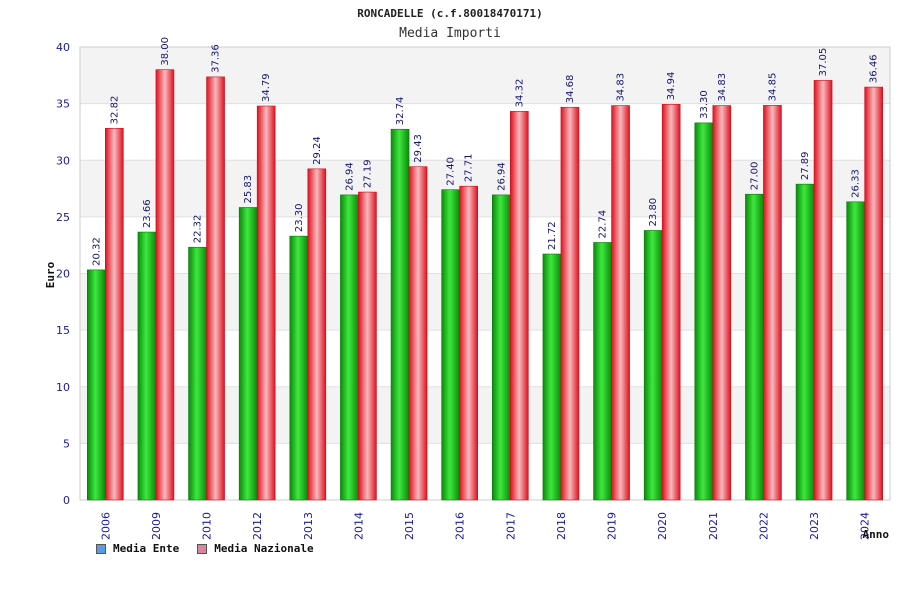 Image resolution: width=900 pixels, height=600 pixels. What do you see at coordinates (449, 13) in the screenshot?
I see `chart-title: RONCADELLE (c.f.80018470171)` at bounding box center [449, 13].